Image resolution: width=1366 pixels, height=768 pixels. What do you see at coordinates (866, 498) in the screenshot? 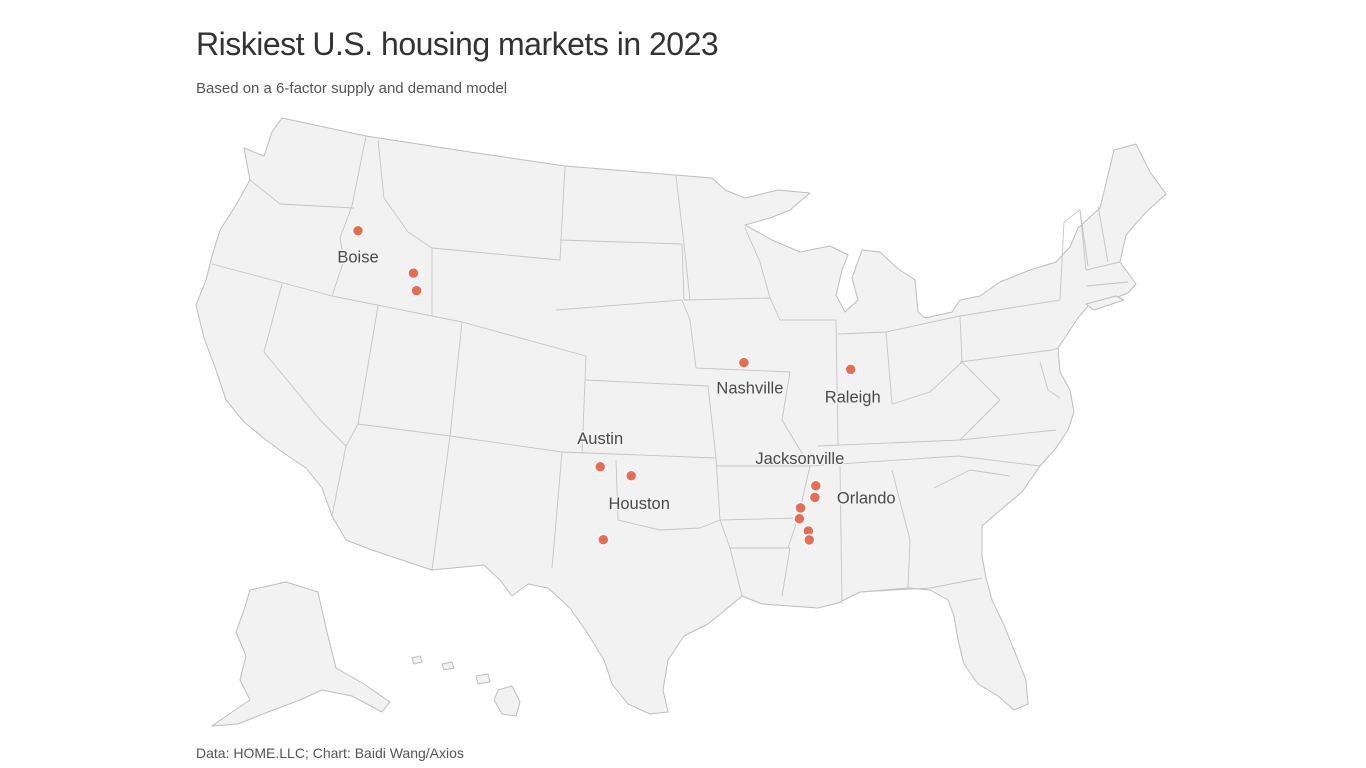
I see `market-label-orlando: Orlando` at bounding box center [866, 498].